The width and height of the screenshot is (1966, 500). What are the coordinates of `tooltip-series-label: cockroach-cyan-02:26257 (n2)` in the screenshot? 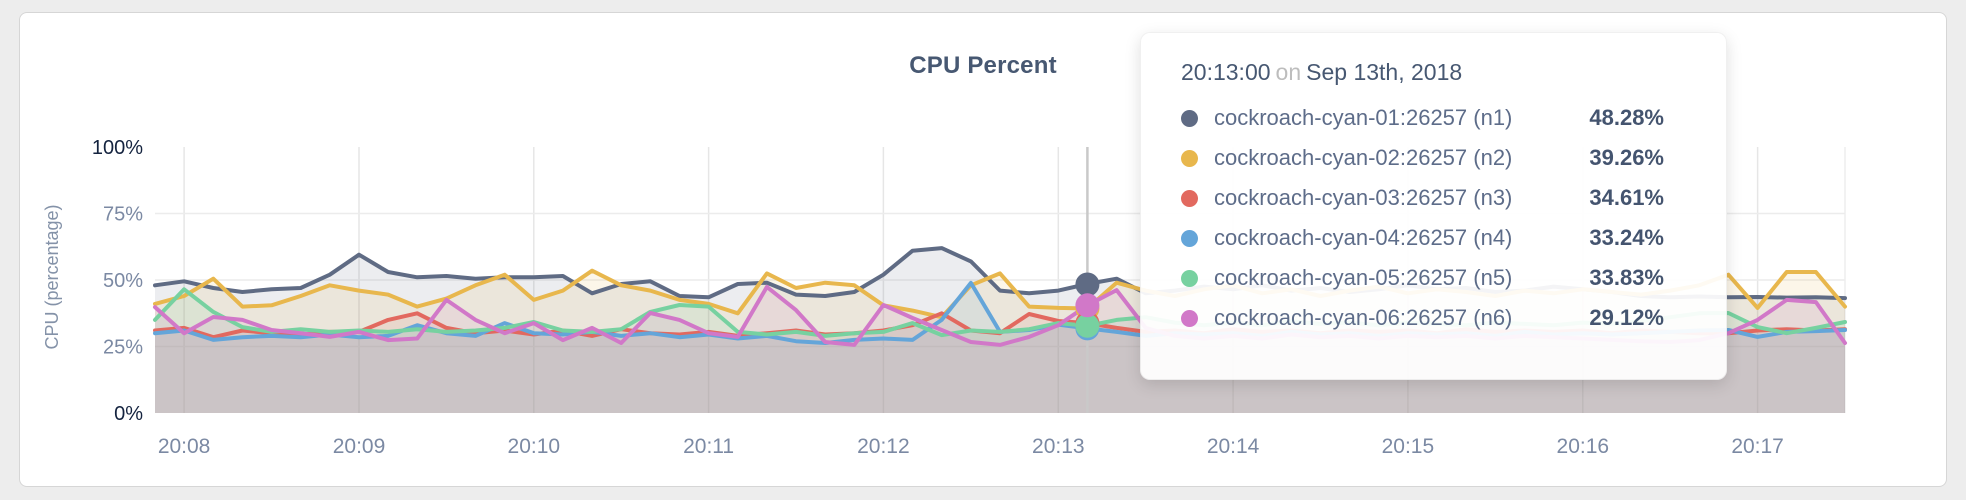 It's located at (1363, 157).